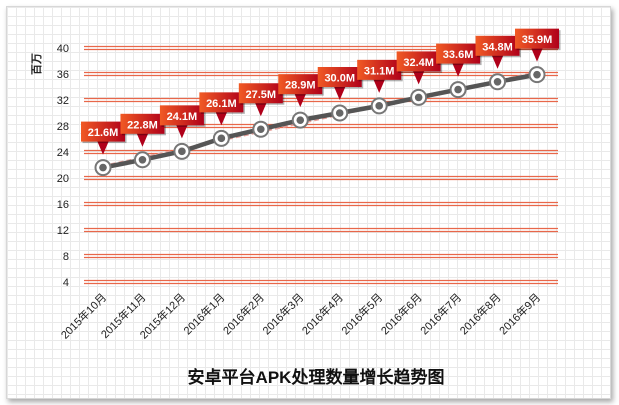  I want to click on data-label-text: 35.9M, so click(537, 40).